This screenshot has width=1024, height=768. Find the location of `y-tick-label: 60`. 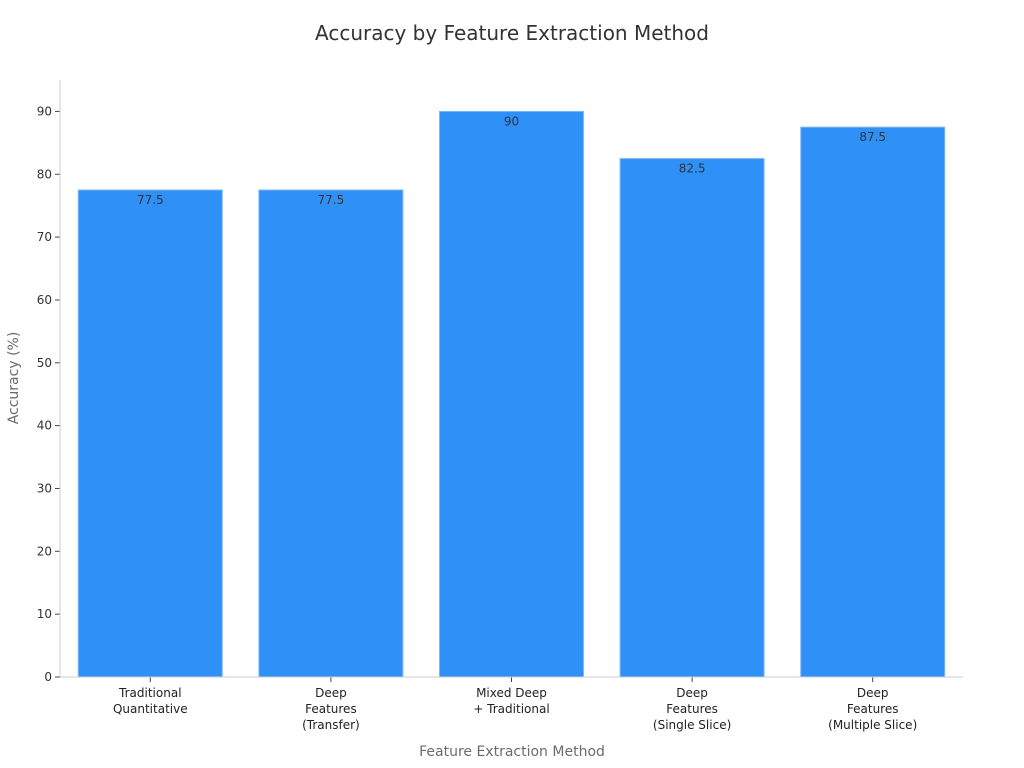

y-tick-label: 60 is located at coordinates (44, 300).